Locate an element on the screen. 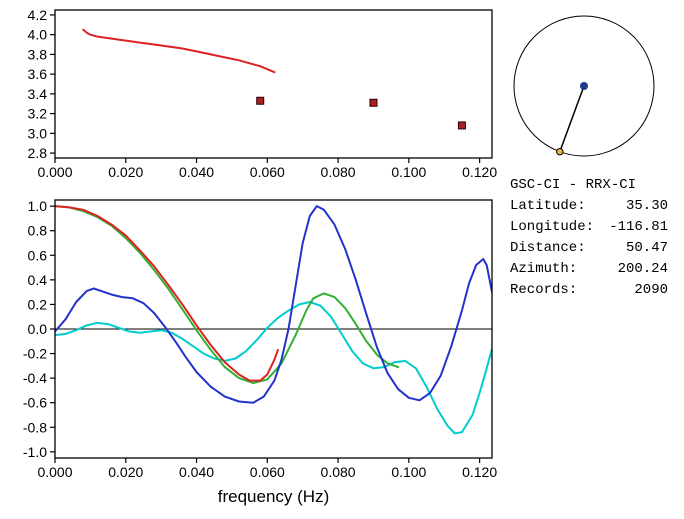  x-axis-title: frequency (Hz) is located at coordinates (273, 496).